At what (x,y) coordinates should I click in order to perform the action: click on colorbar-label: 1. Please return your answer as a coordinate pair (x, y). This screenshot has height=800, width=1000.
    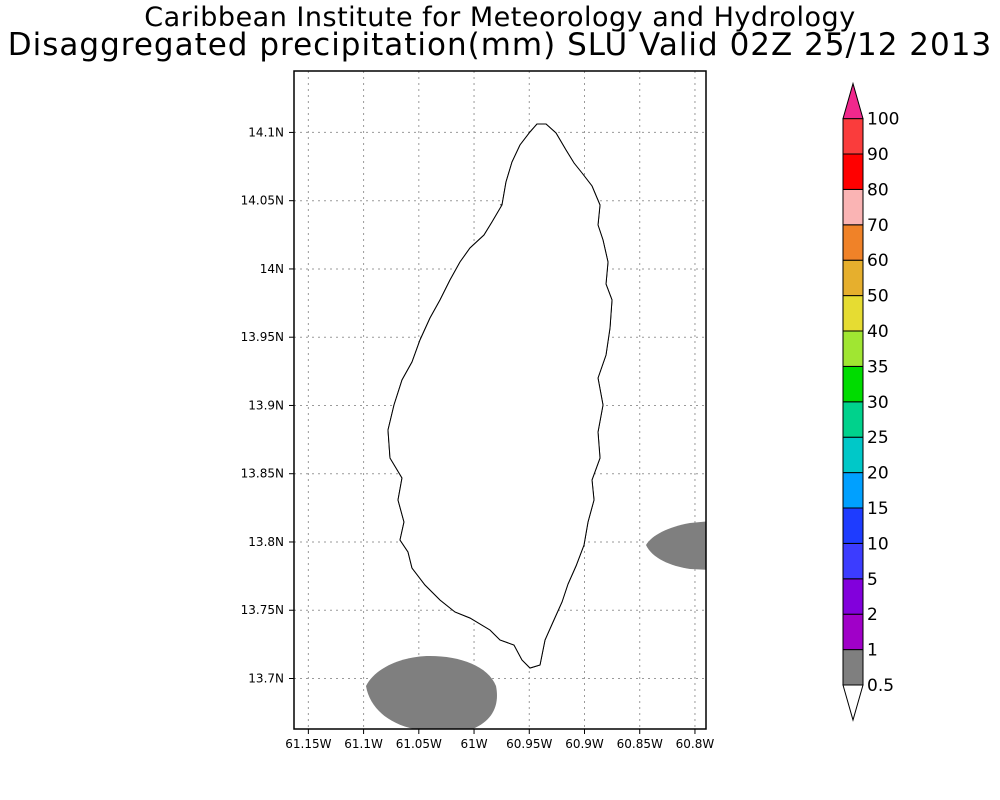
    Looking at the image, I should click on (872, 651).